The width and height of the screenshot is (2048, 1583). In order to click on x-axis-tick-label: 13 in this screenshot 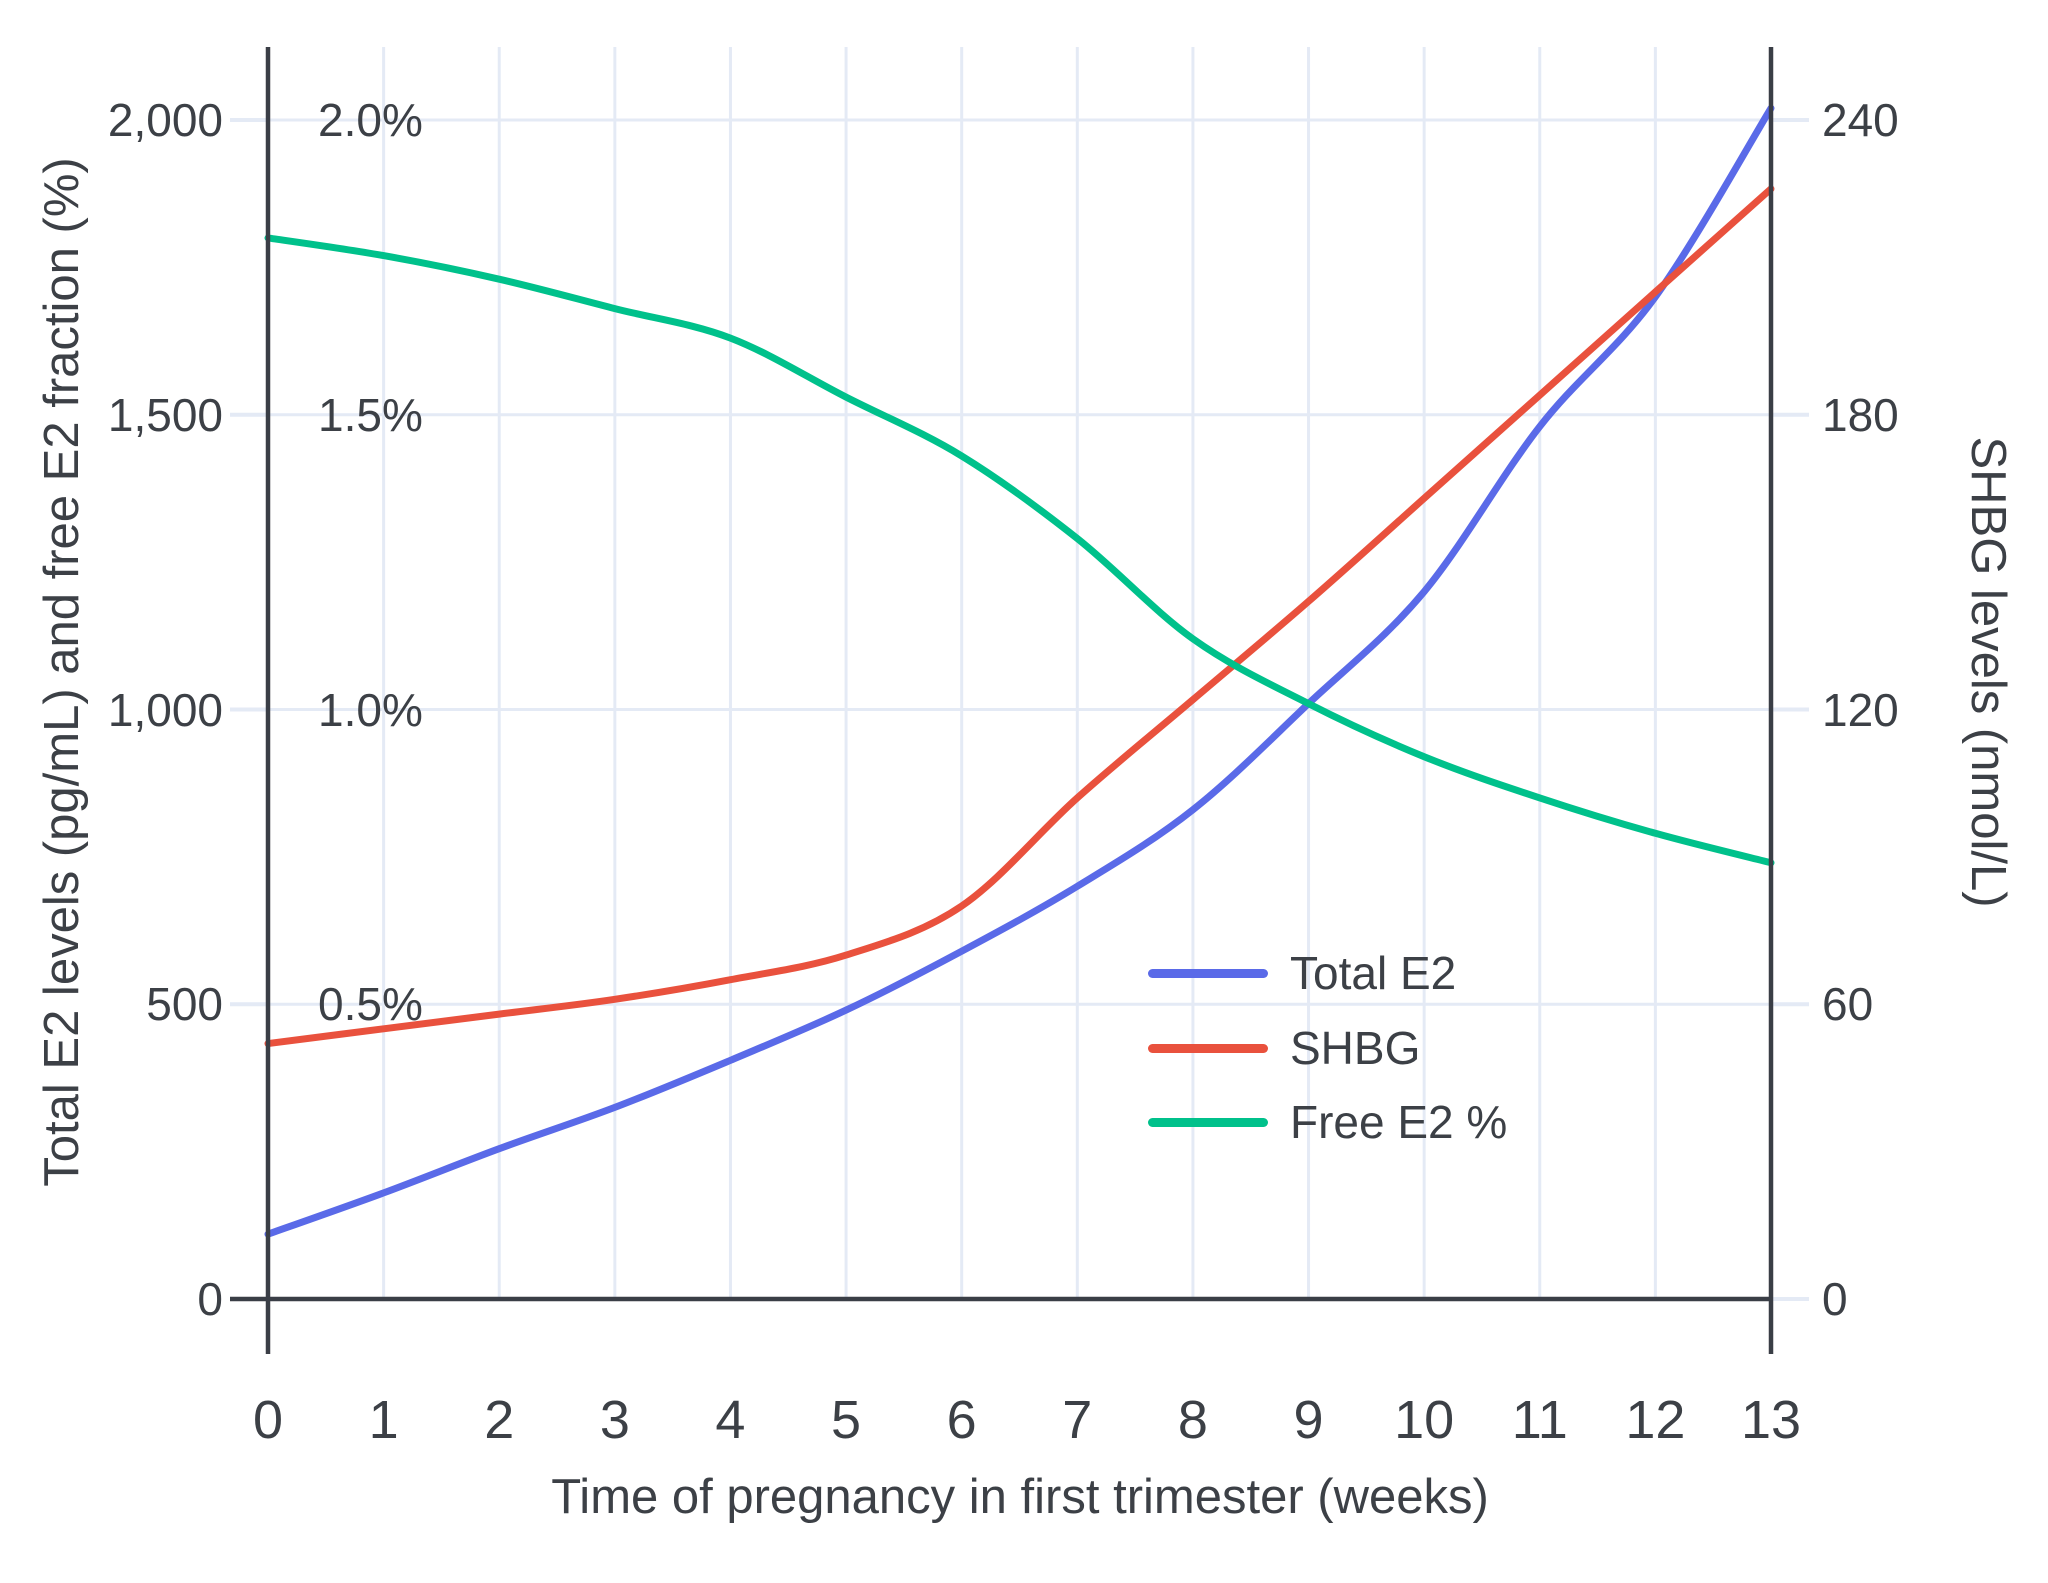, I will do `click(1771, 1420)`.